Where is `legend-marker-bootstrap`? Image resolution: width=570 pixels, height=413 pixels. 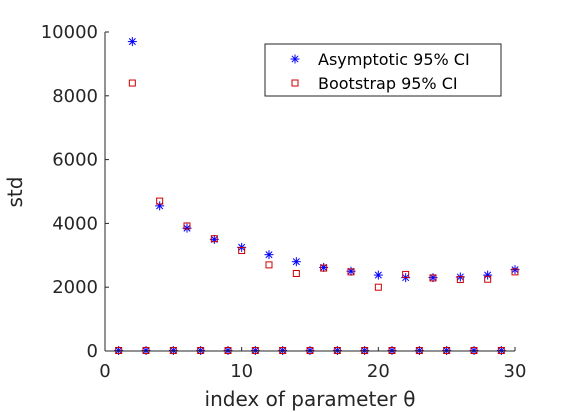 legend-marker-bootstrap is located at coordinates (295, 83).